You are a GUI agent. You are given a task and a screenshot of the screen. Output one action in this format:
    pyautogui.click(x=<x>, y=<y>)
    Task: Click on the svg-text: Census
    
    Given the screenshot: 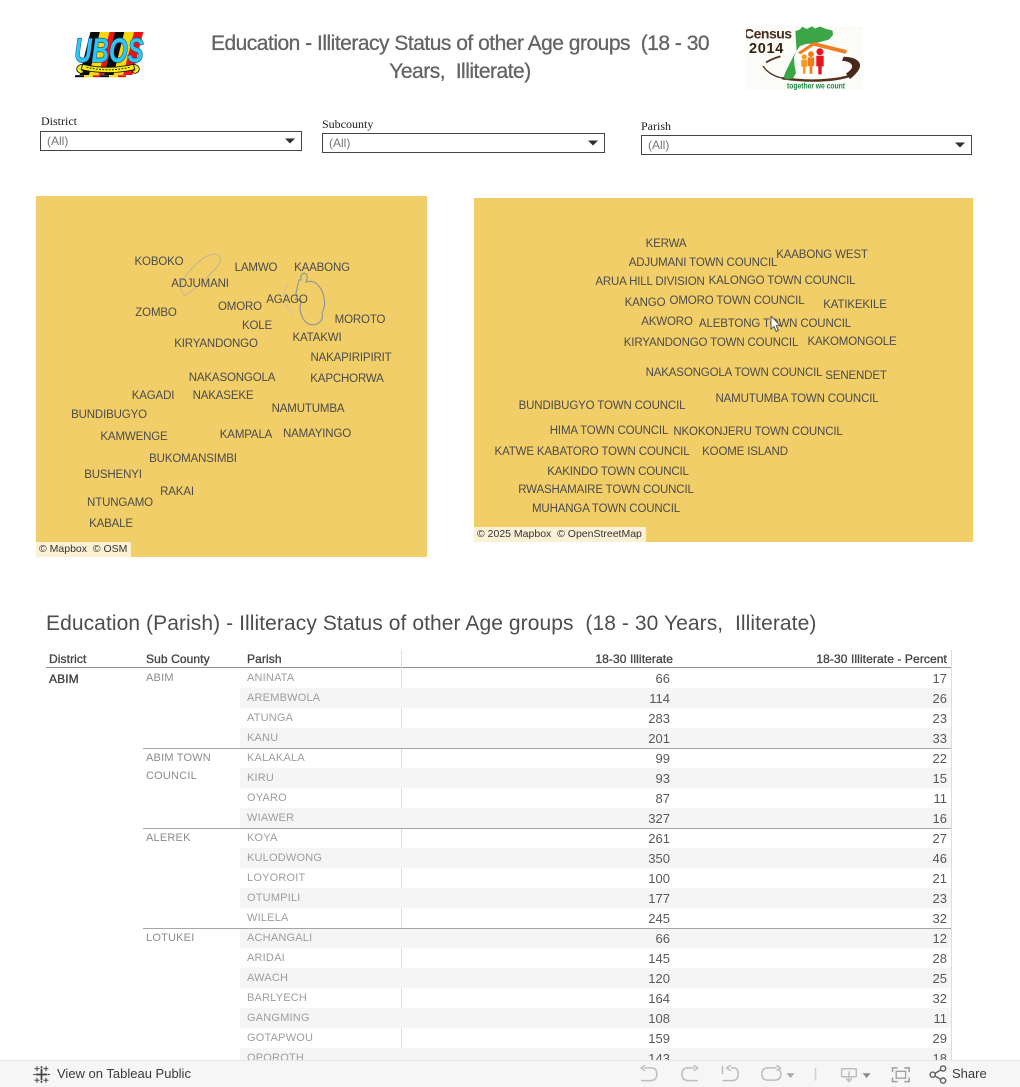 What is the action you would take?
    pyautogui.click(x=769, y=34)
    